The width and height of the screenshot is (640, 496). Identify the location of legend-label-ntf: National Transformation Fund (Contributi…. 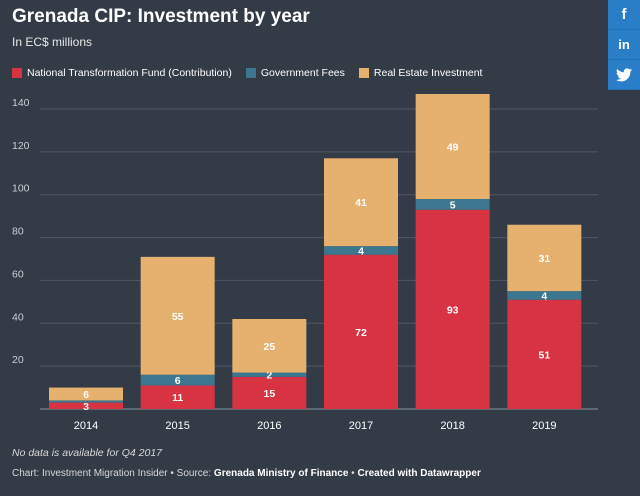
(129, 73).